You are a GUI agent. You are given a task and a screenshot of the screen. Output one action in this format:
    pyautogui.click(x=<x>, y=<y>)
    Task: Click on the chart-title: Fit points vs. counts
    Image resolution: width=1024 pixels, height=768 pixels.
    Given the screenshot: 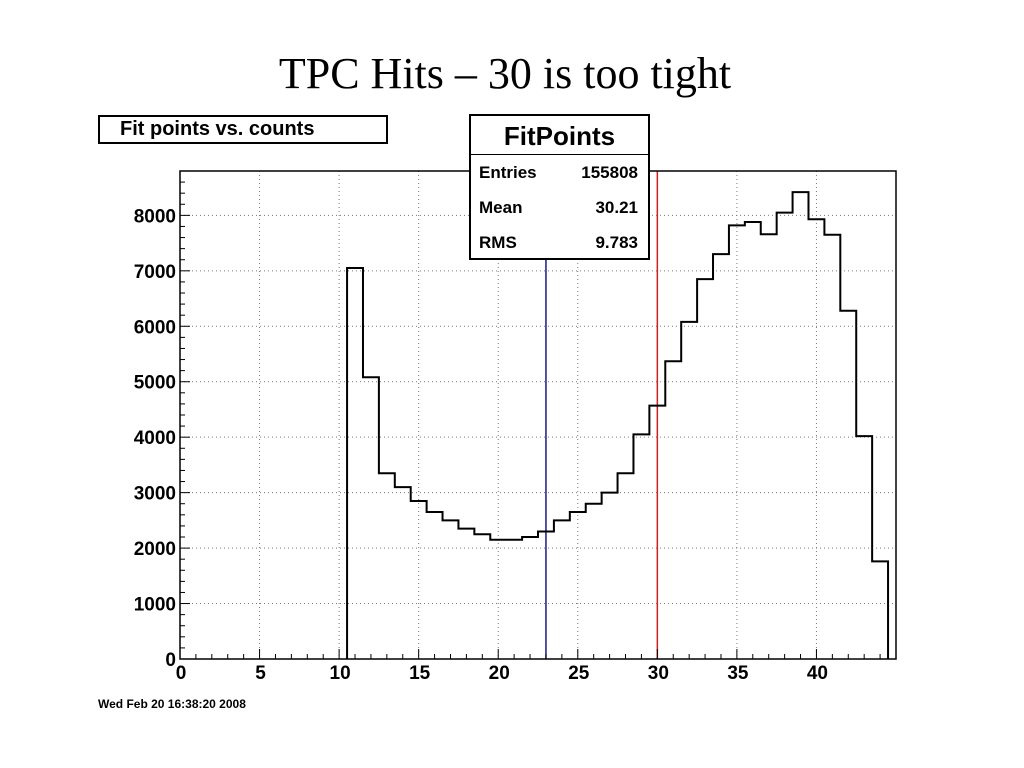 What is the action you would take?
    pyautogui.click(x=243, y=129)
    